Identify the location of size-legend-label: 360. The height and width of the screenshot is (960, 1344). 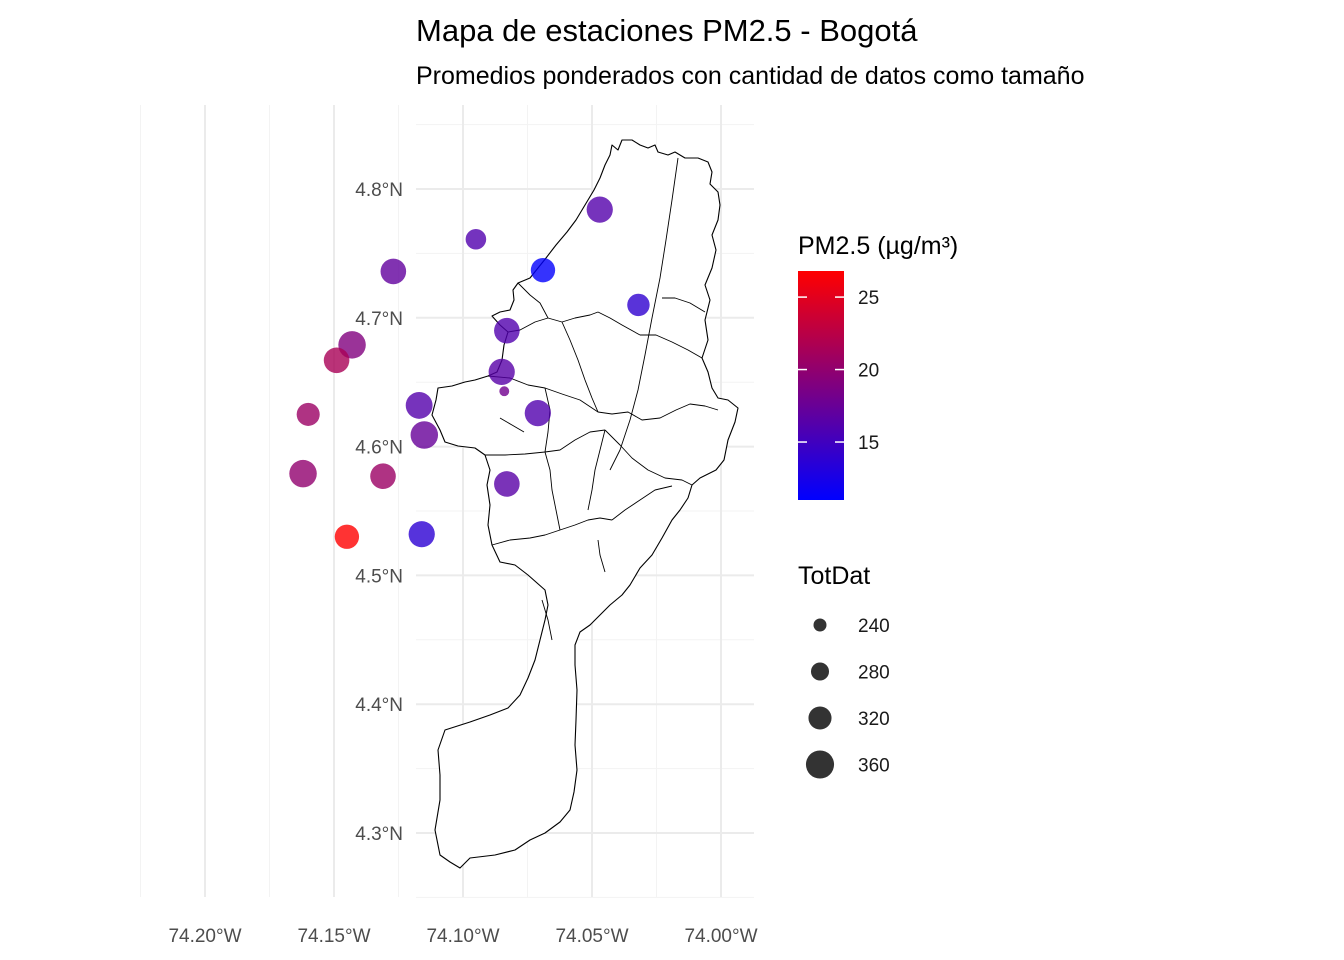
(874, 766).